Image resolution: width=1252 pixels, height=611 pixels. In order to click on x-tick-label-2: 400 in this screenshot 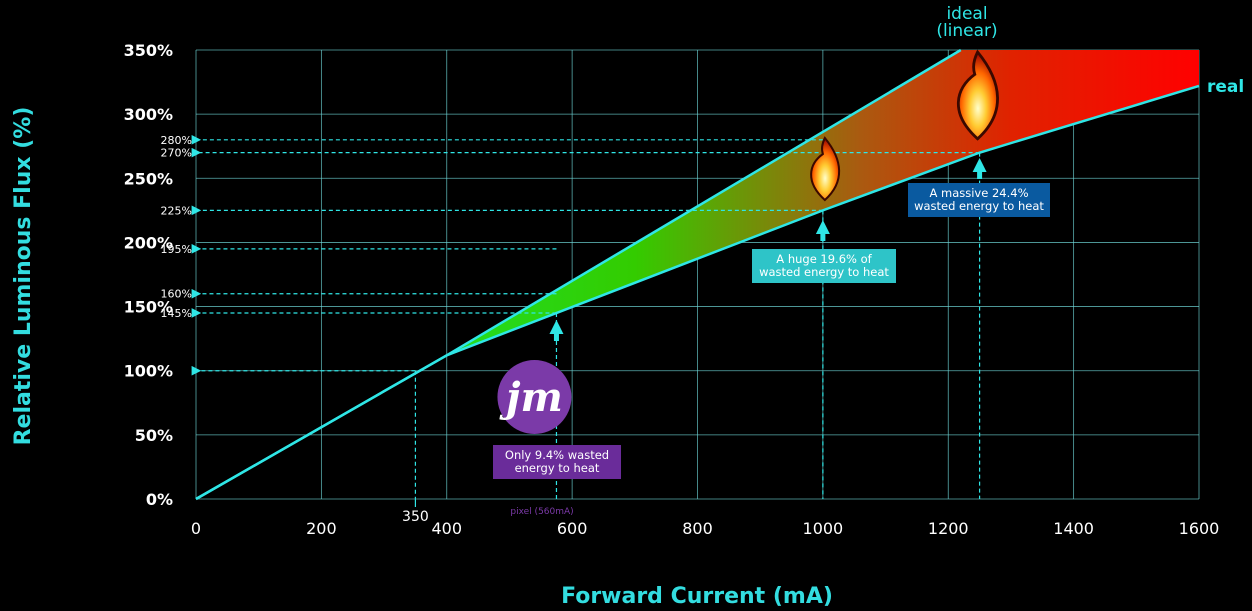, I will do `click(446, 528)`.